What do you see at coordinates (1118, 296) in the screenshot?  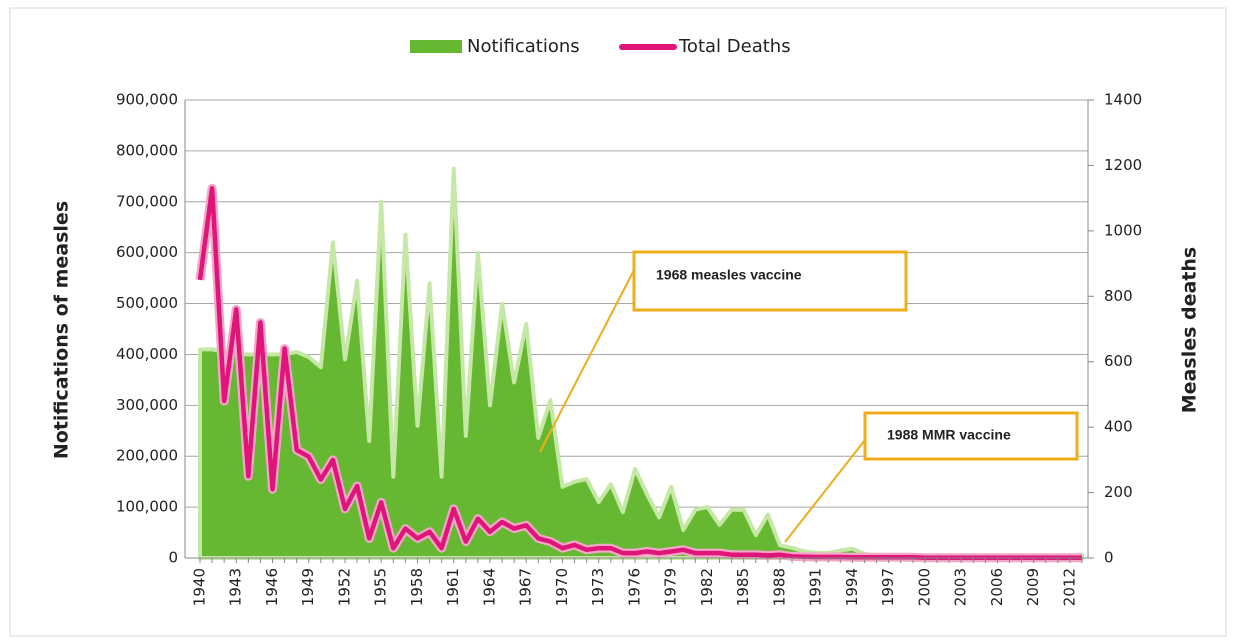 I see `y2-tick-label: 800` at bounding box center [1118, 296].